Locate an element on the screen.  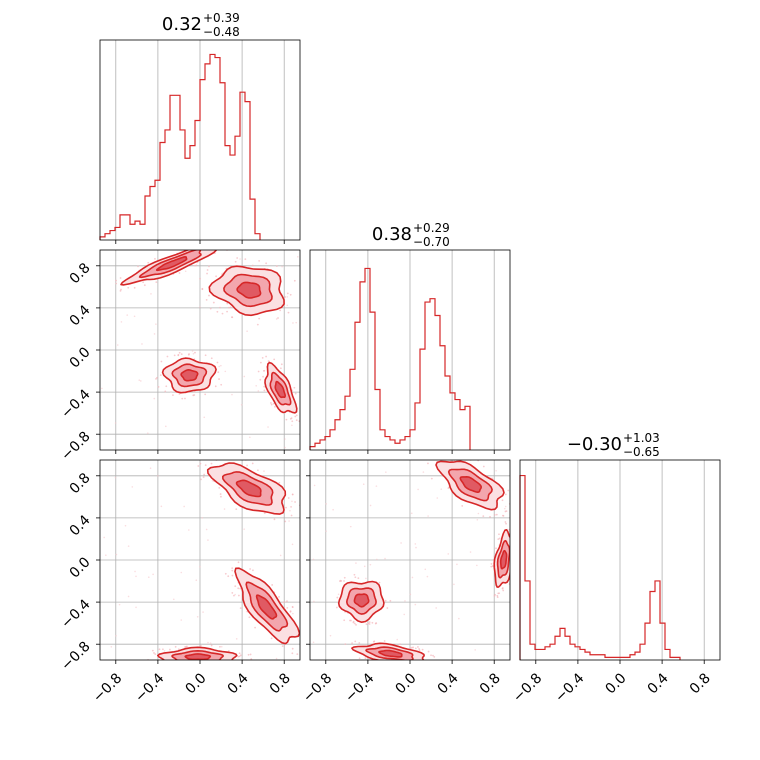
title-median: −0.30 is located at coordinates (594, 444).